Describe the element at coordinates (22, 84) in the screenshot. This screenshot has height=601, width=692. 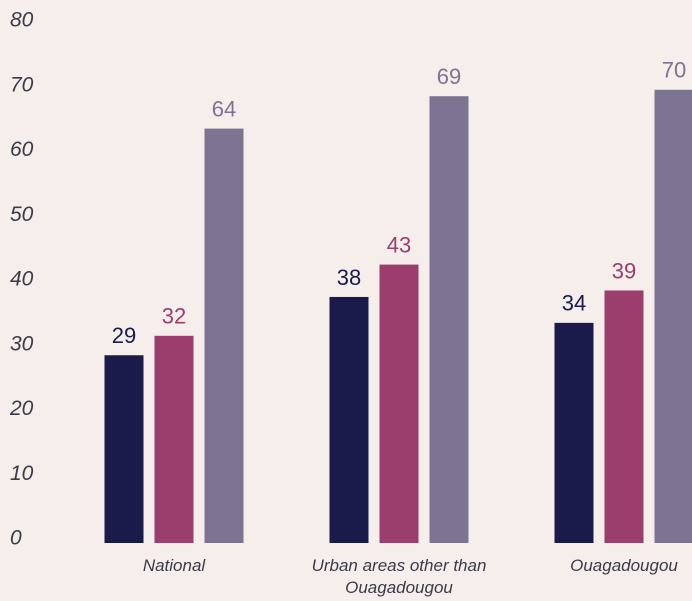
I see `y-tick-label: 70` at that location.